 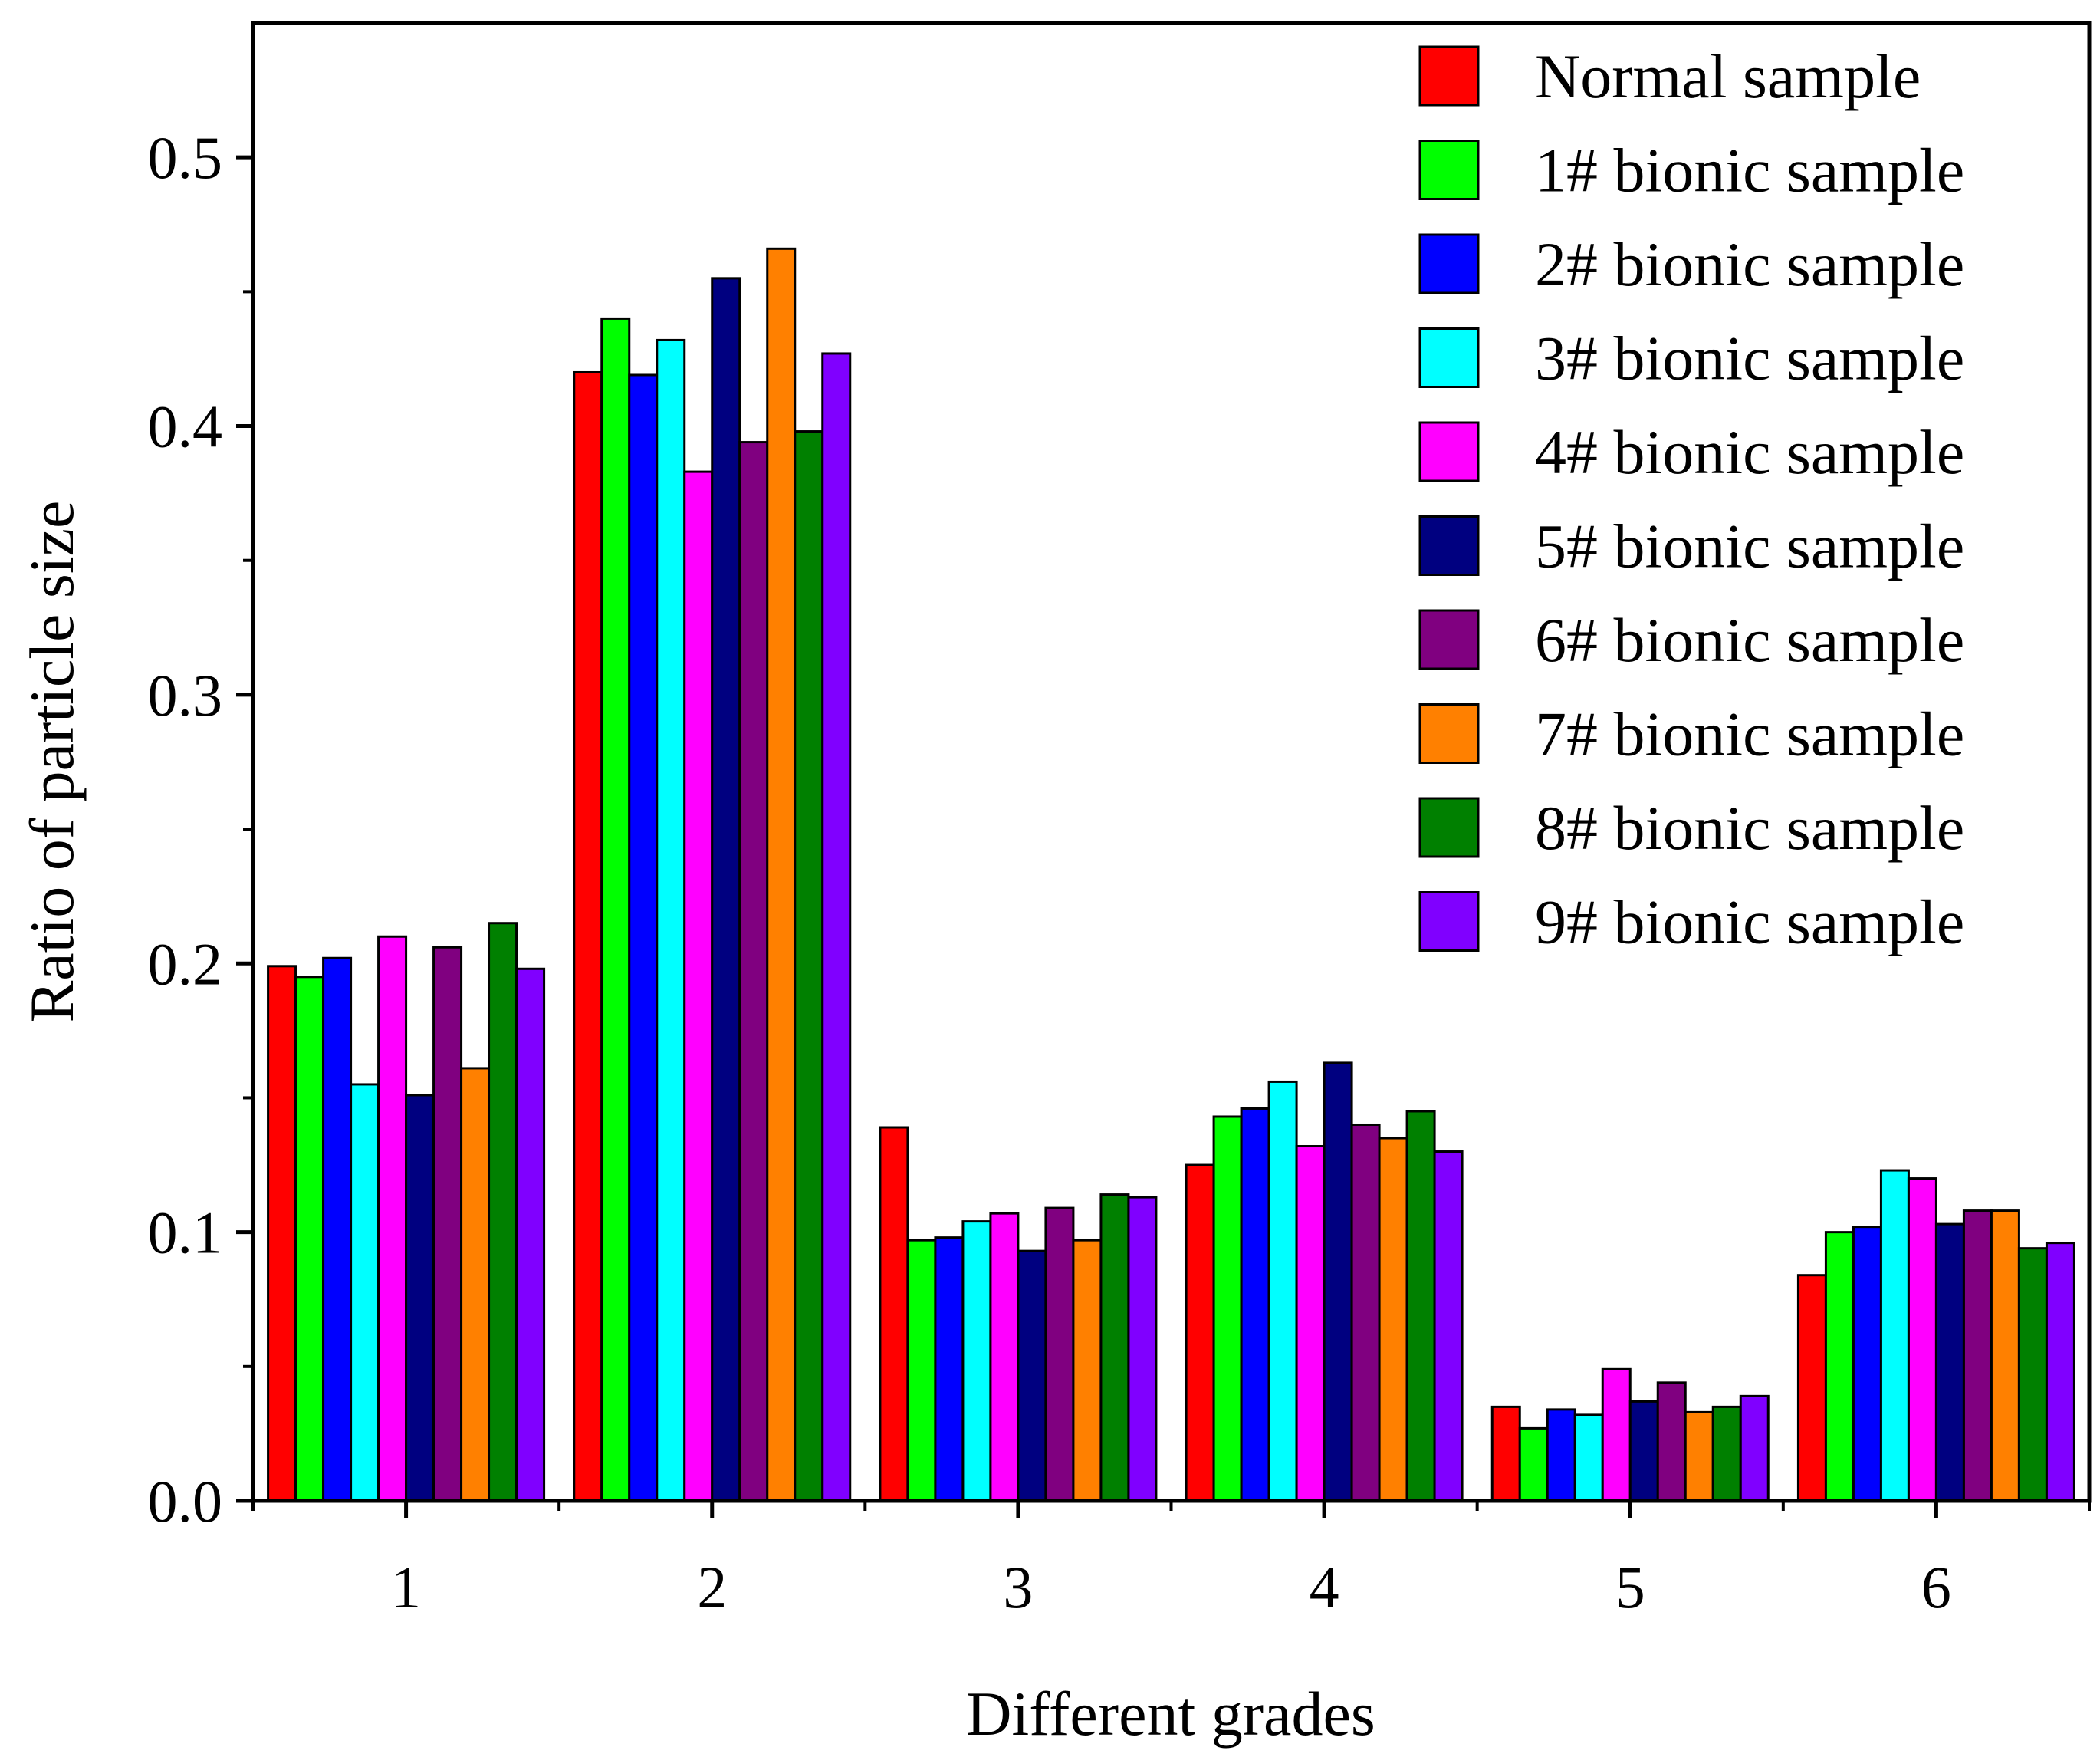 What do you see at coordinates (1750, 640) in the screenshot?
I see `legend-label: 6# bionic sample` at bounding box center [1750, 640].